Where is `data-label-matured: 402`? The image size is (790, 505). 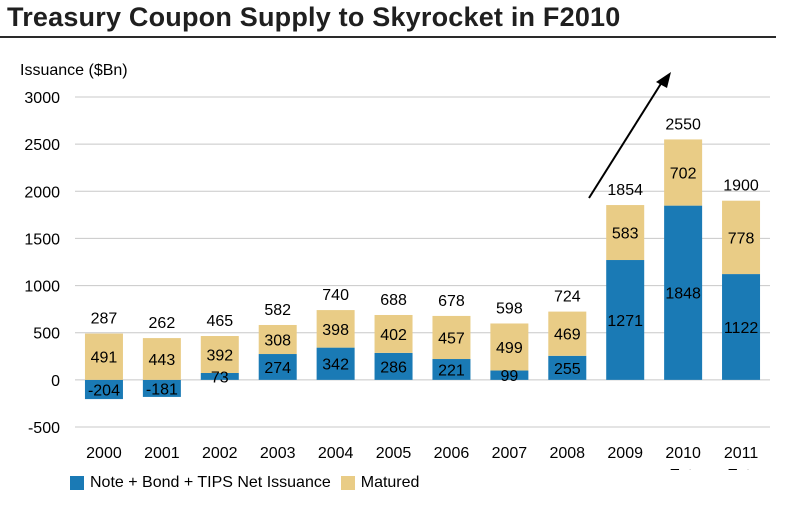 data-label-matured: 402 is located at coordinates (393, 335).